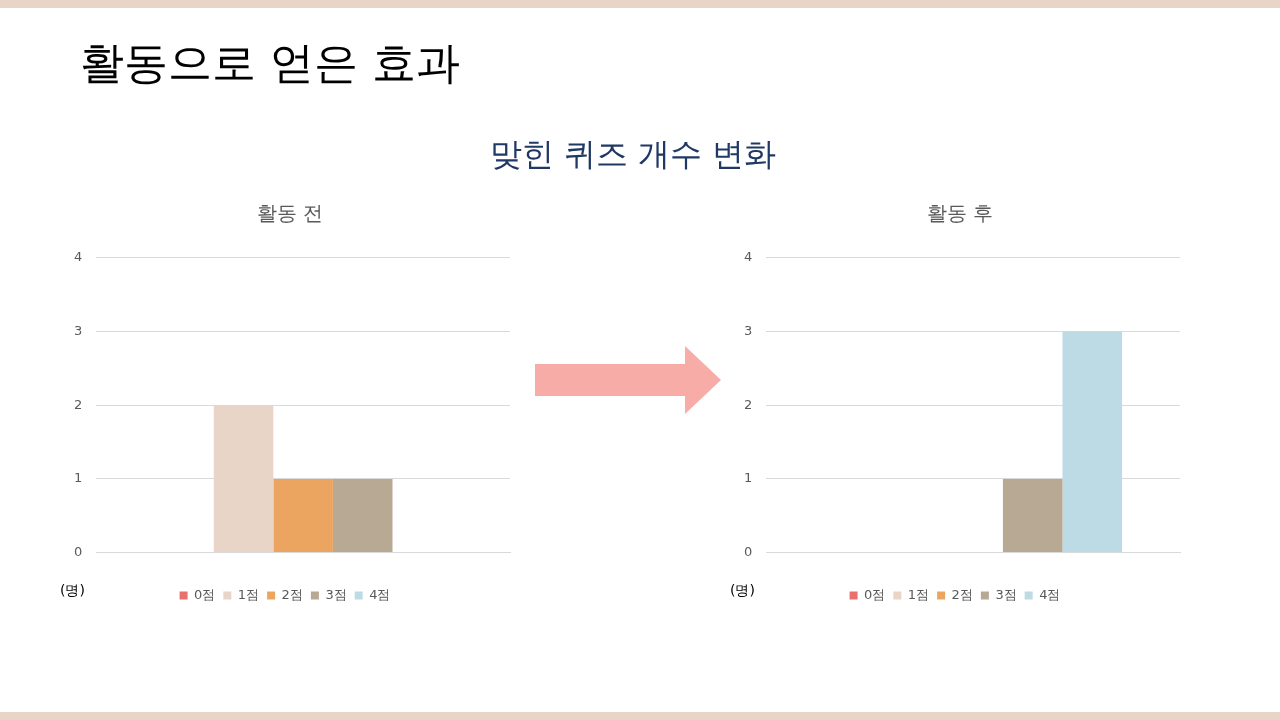  What do you see at coordinates (633, 154) in the screenshot?
I see `text: 맞힌 퀴즈 개수 변화` at bounding box center [633, 154].